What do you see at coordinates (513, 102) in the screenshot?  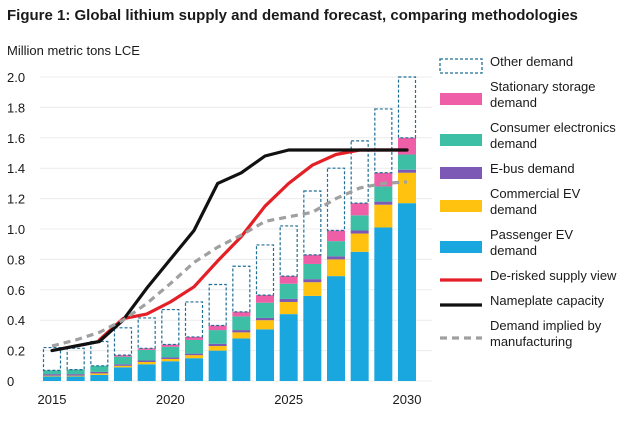 I see `legend-label-stationary-storage-demand: demand` at bounding box center [513, 102].